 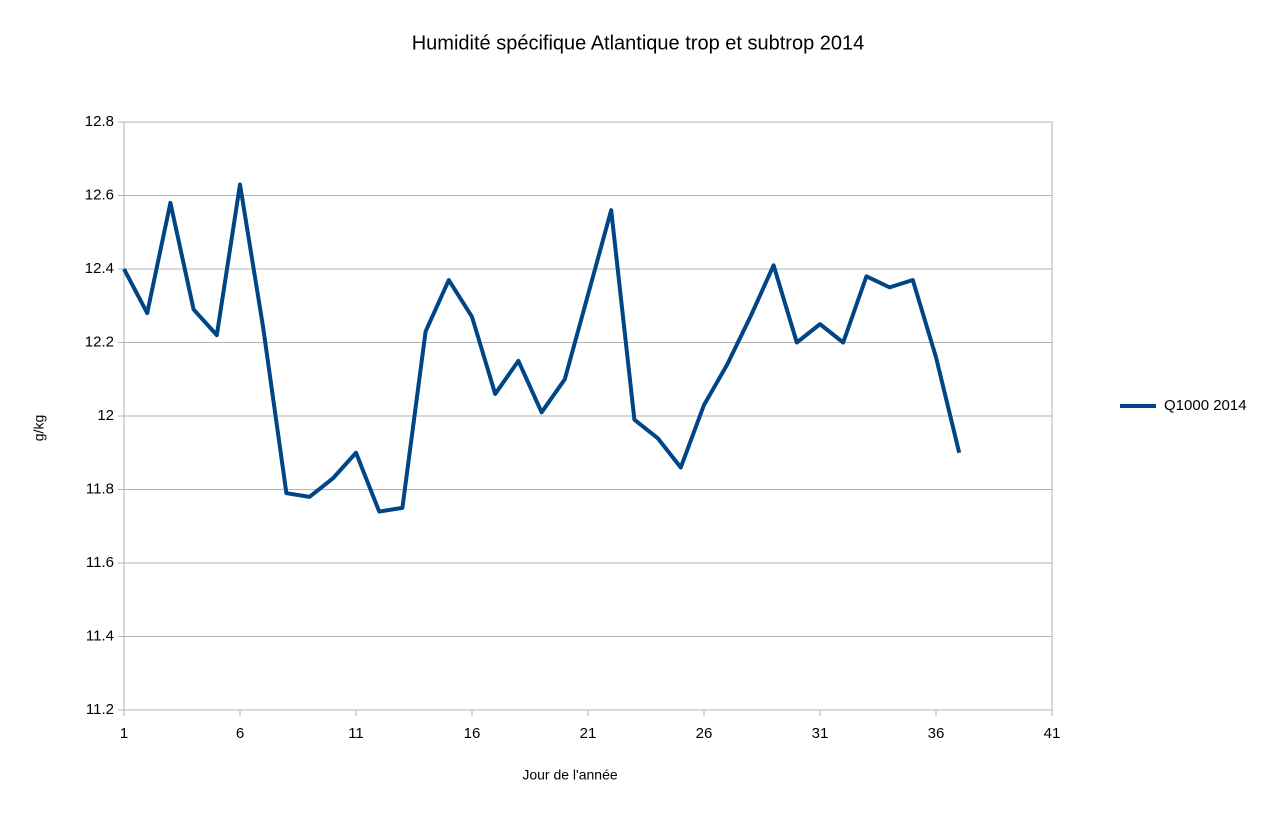 I want to click on y-tick-label: 12.4, so click(x=99, y=268).